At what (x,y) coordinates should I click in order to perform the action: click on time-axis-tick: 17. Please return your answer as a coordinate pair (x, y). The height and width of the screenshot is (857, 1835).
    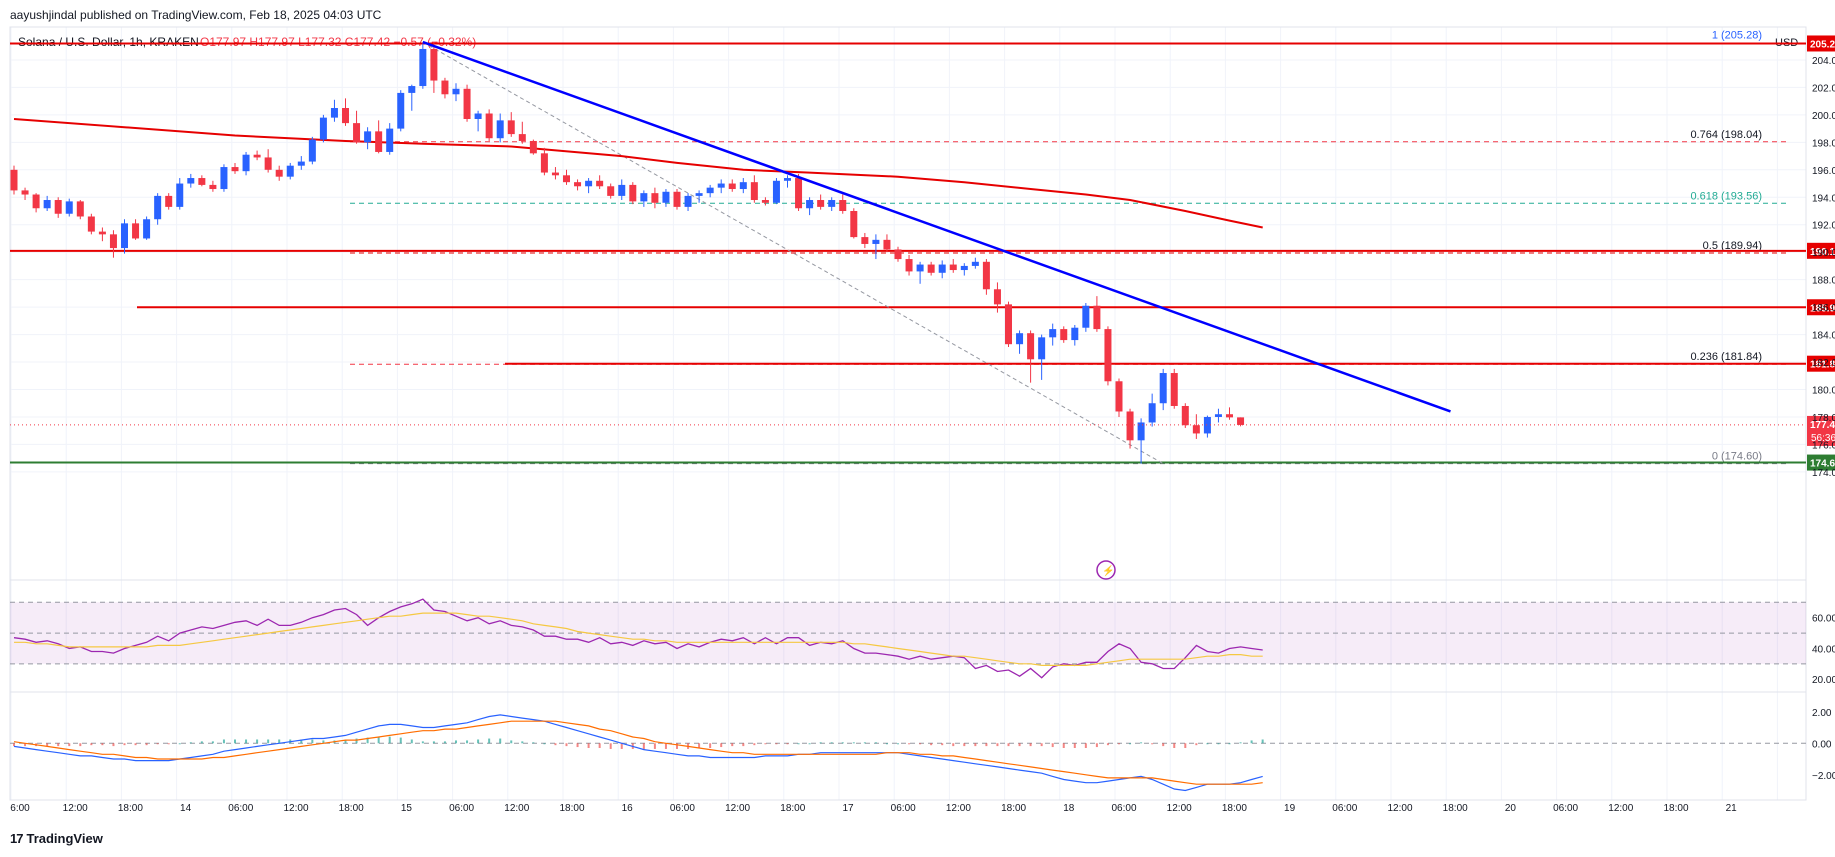
    Looking at the image, I should click on (848, 808).